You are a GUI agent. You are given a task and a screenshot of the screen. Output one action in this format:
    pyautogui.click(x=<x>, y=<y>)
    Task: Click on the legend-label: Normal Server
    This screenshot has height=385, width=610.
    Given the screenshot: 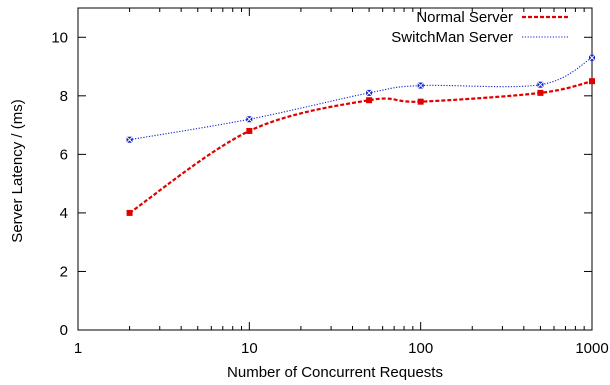 What is the action you would take?
    pyautogui.click(x=464, y=17)
    